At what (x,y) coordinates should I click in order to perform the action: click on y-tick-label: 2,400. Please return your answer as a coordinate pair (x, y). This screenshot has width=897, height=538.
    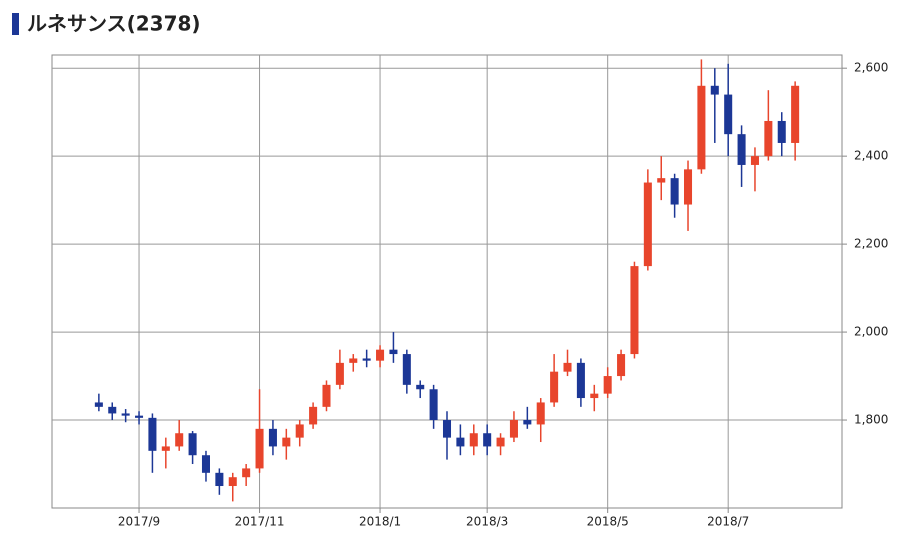
    Looking at the image, I should click on (871, 156).